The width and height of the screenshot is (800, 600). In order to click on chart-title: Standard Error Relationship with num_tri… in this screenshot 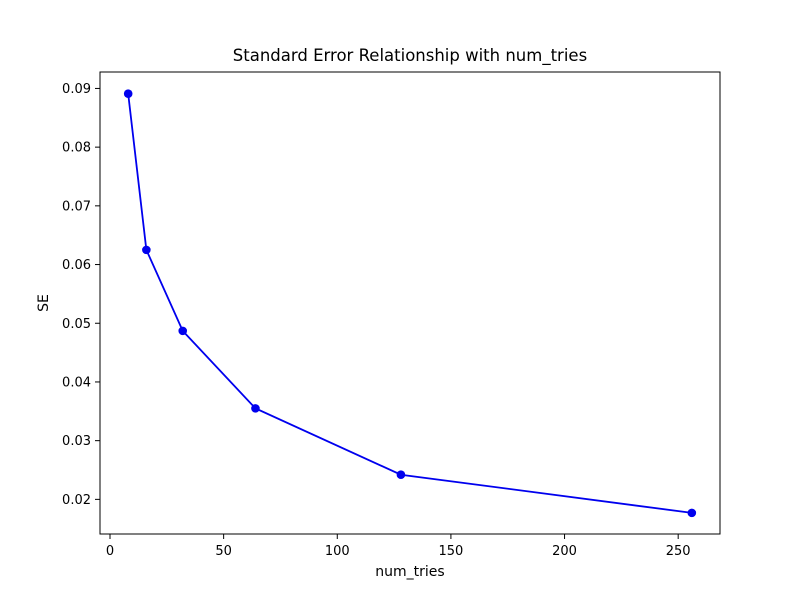, I will do `click(410, 56)`.